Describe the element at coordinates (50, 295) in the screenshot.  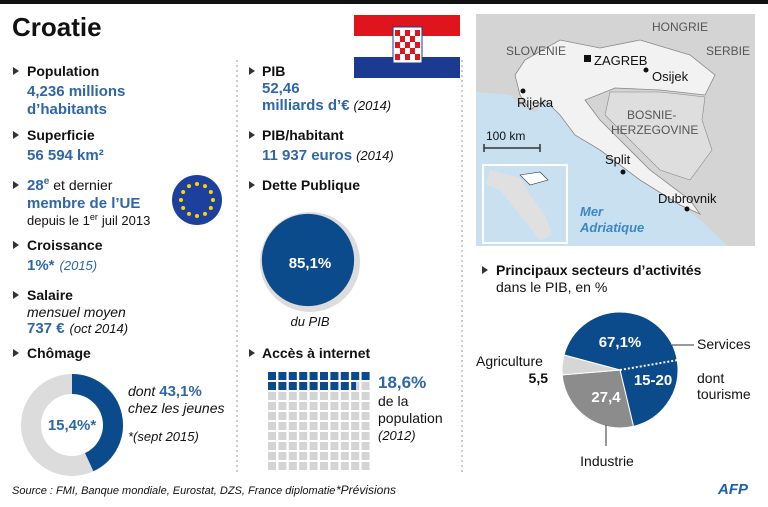
I see `label: Salaire` at that location.